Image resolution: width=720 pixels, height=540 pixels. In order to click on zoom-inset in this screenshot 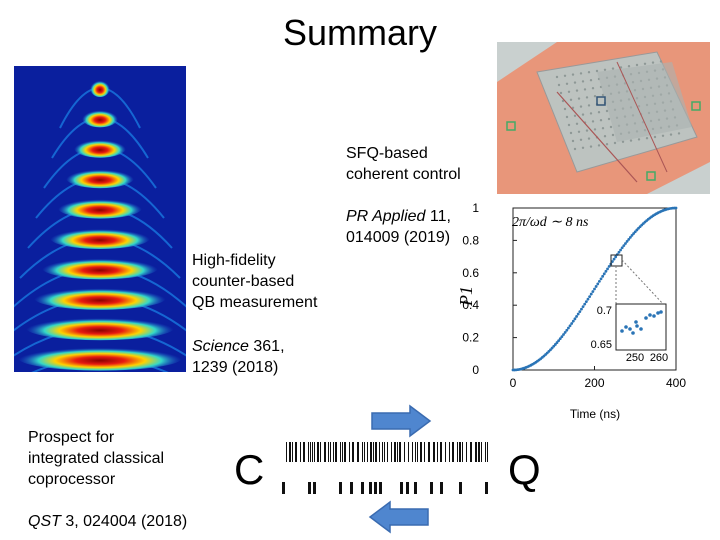, I will do `click(641, 327)`.